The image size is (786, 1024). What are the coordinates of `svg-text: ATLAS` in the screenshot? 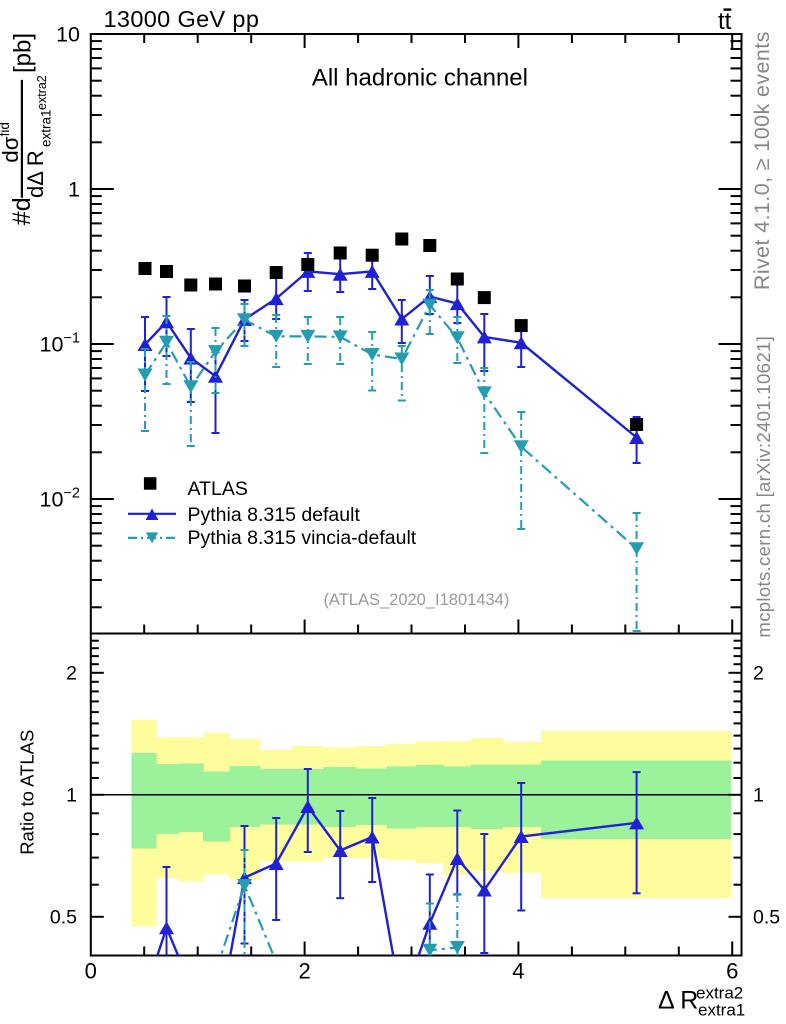 It's located at (218, 489).